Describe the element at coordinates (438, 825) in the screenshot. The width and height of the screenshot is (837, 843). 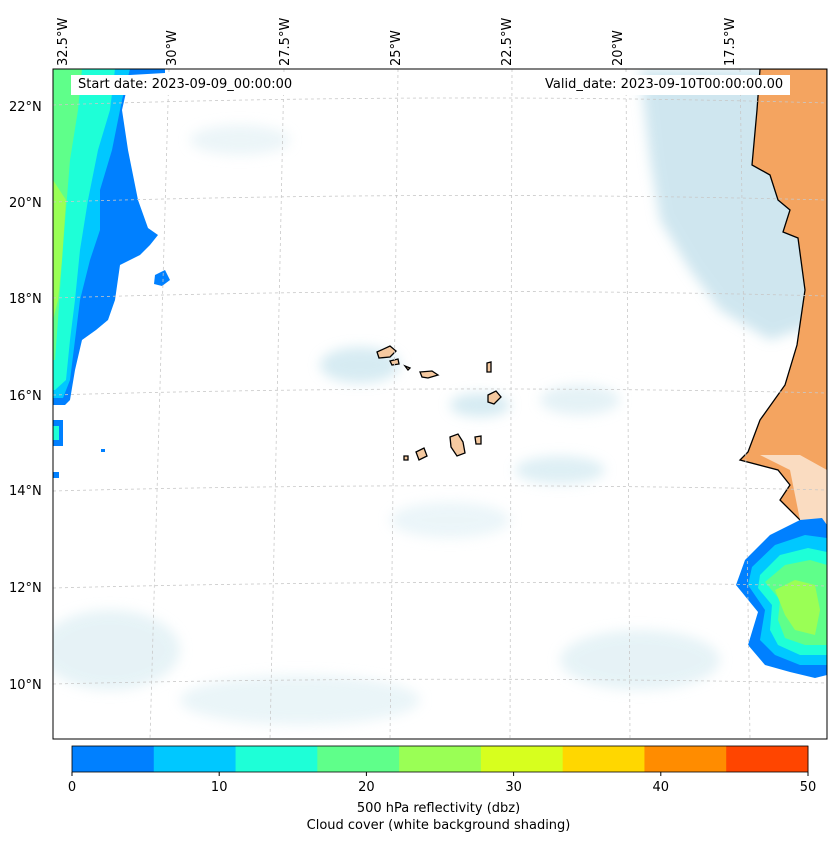
I see `cloud-cover-caption: Cloud cover (white background shading)` at that location.